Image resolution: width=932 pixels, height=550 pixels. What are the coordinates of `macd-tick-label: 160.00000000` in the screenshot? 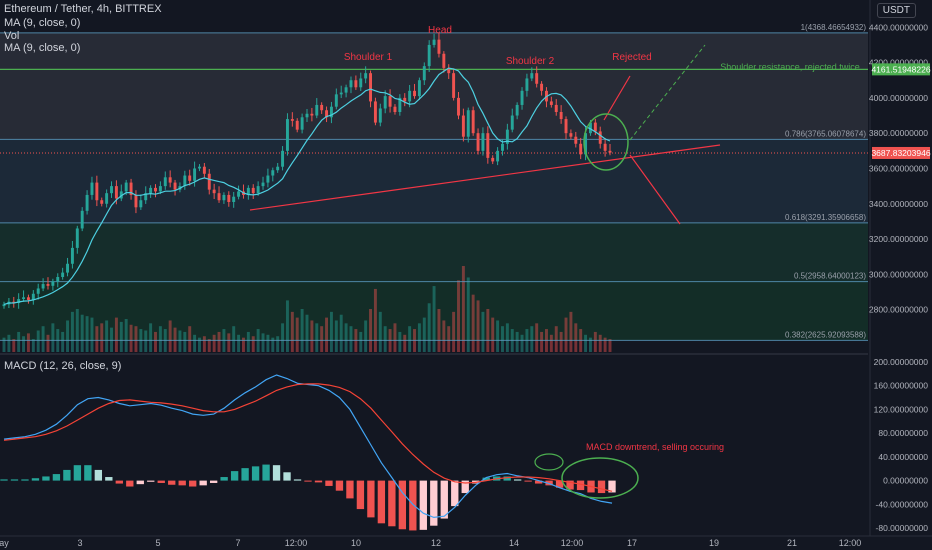 It's located at (901, 386).